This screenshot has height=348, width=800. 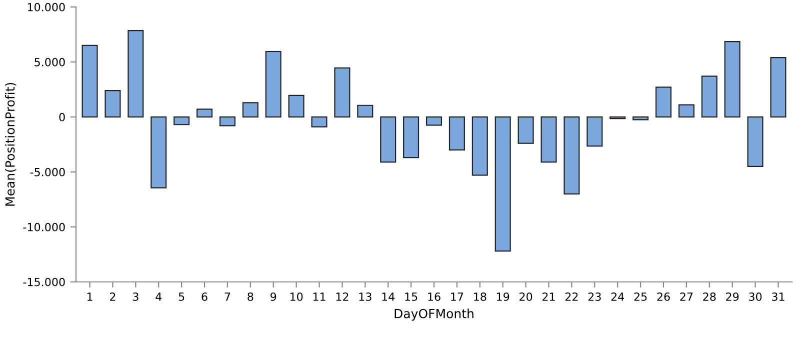 What do you see at coordinates (434, 314) in the screenshot?
I see `x-axis-title: DayOFMonth` at bounding box center [434, 314].